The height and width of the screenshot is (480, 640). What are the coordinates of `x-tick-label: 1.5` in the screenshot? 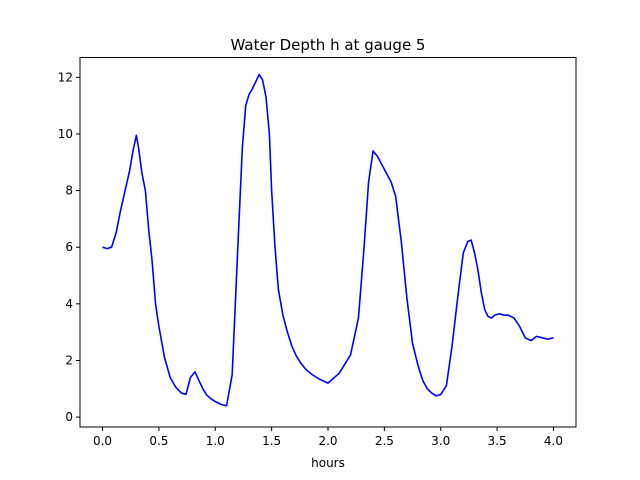 It's located at (271, 441).